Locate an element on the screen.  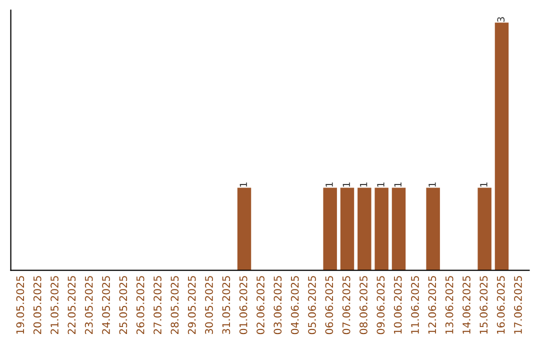
x-tick-label: 14.06.2025 is located at coordinates (466, 305).